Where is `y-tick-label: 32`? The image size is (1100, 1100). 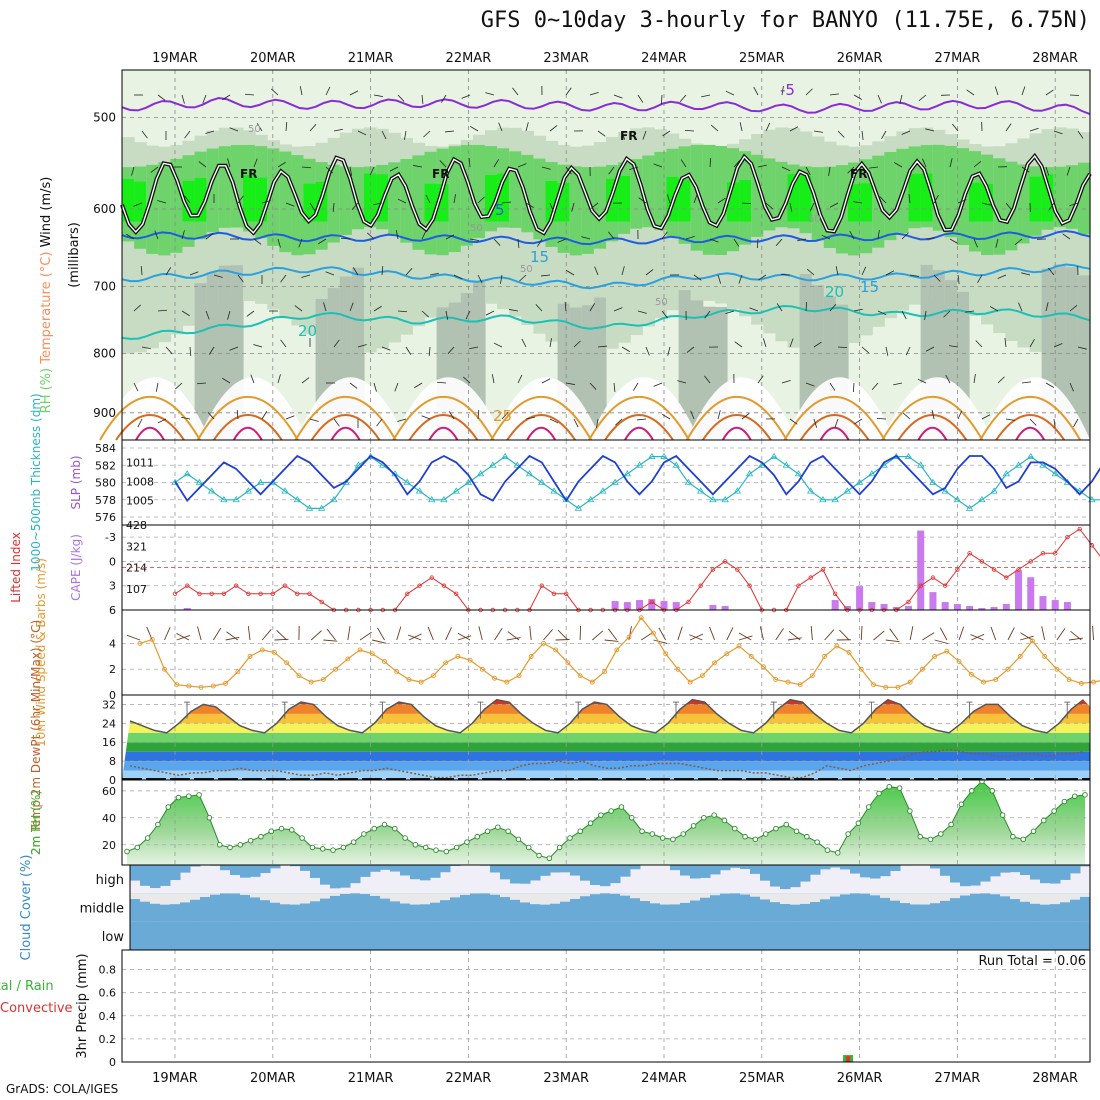 y-tick-label: 32 is located at coordinates (109, 704).